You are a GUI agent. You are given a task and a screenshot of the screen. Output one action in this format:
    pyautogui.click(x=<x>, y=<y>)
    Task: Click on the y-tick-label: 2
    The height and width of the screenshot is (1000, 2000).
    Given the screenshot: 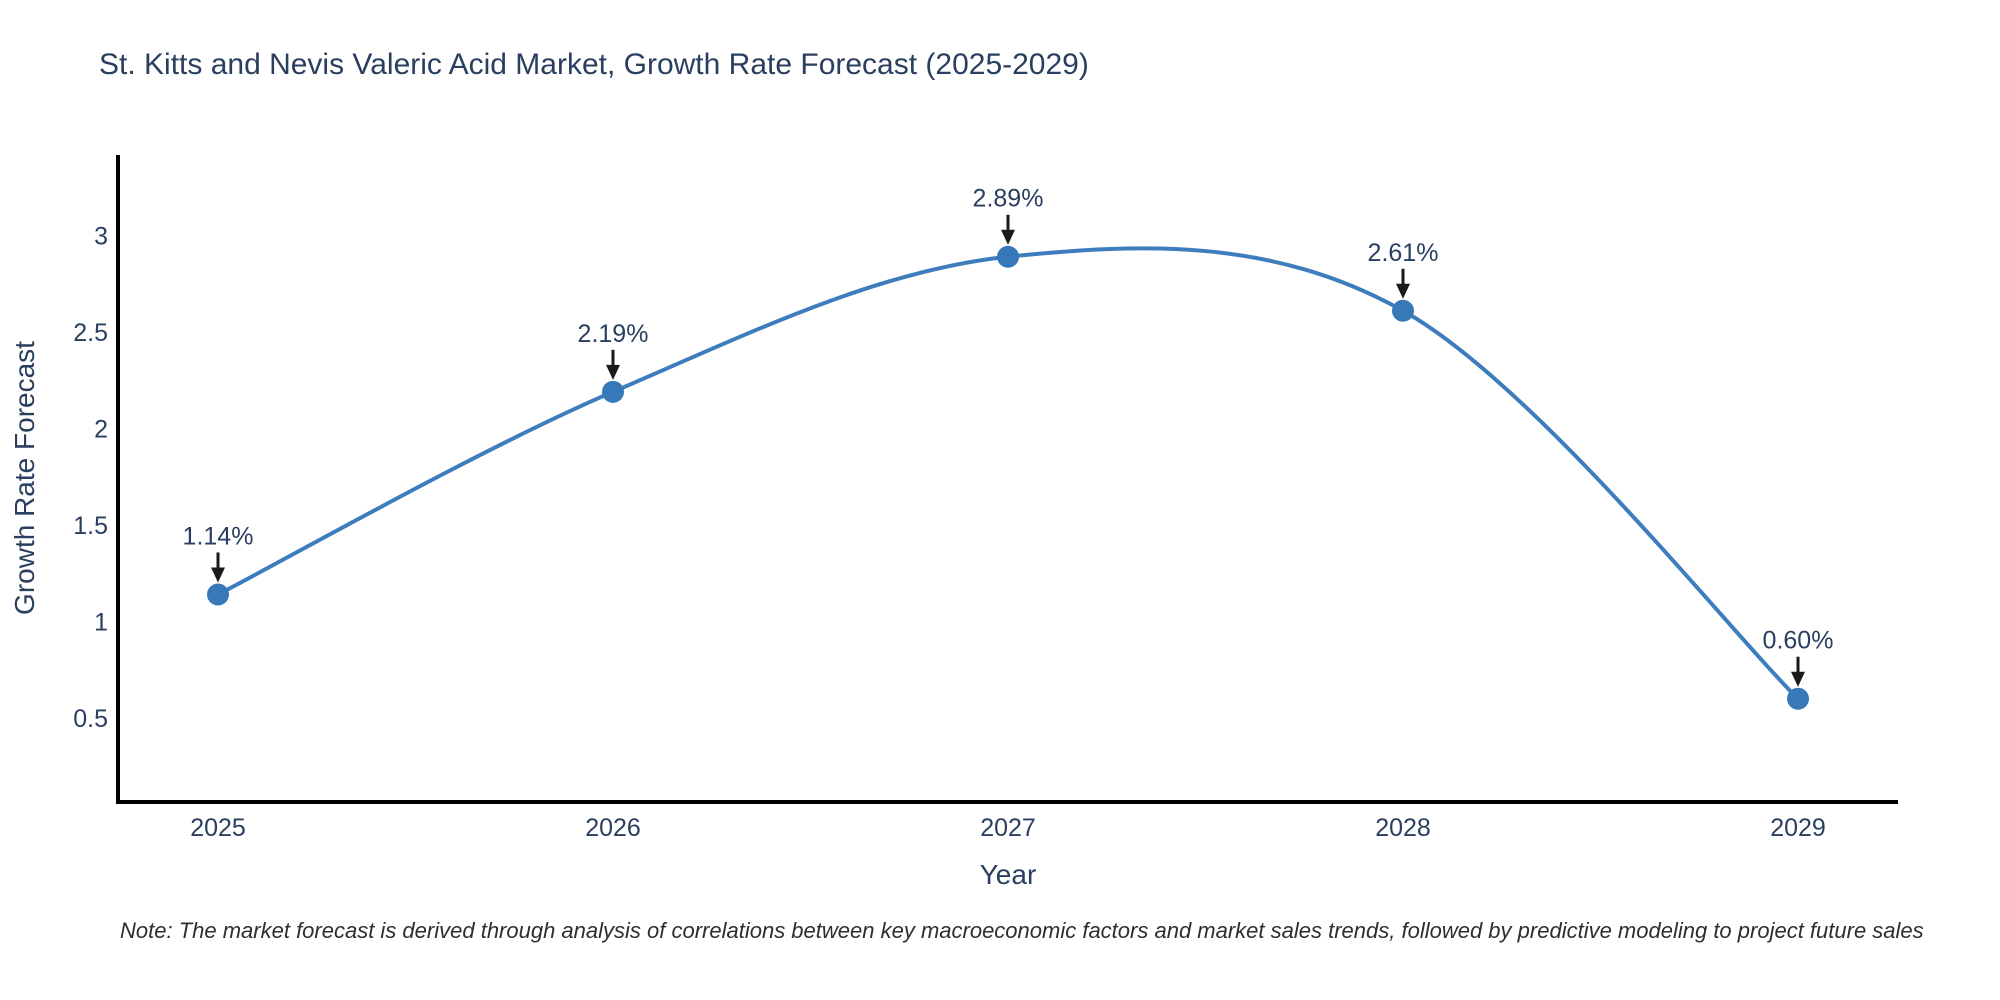 What is the action you would take?
    pyautogui.click(x=101, y=430)
    